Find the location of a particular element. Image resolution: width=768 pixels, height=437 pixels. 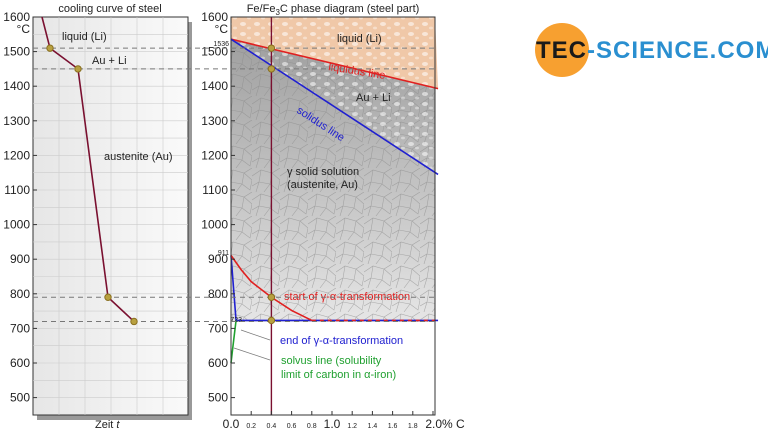

x-tick-label: 0.6 is located at coordinates (292, 426).